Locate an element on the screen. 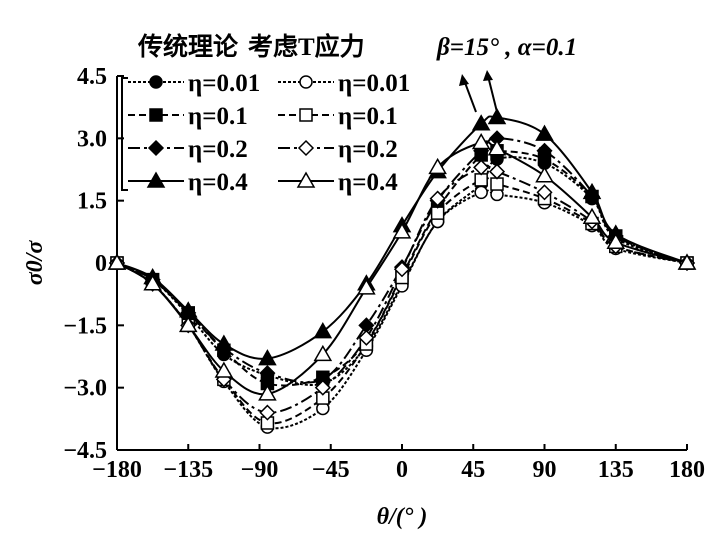 The height and width of the screenshot is (541, 725). peak-arrows is located at coordinates (478, 91).